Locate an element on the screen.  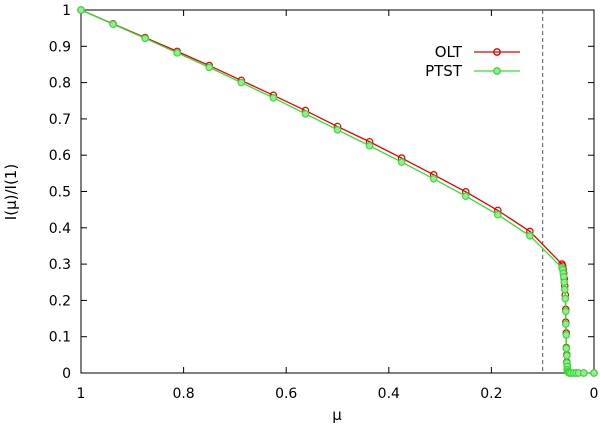
x-tick-label: 0.4 is located at coordinates (389, 394).